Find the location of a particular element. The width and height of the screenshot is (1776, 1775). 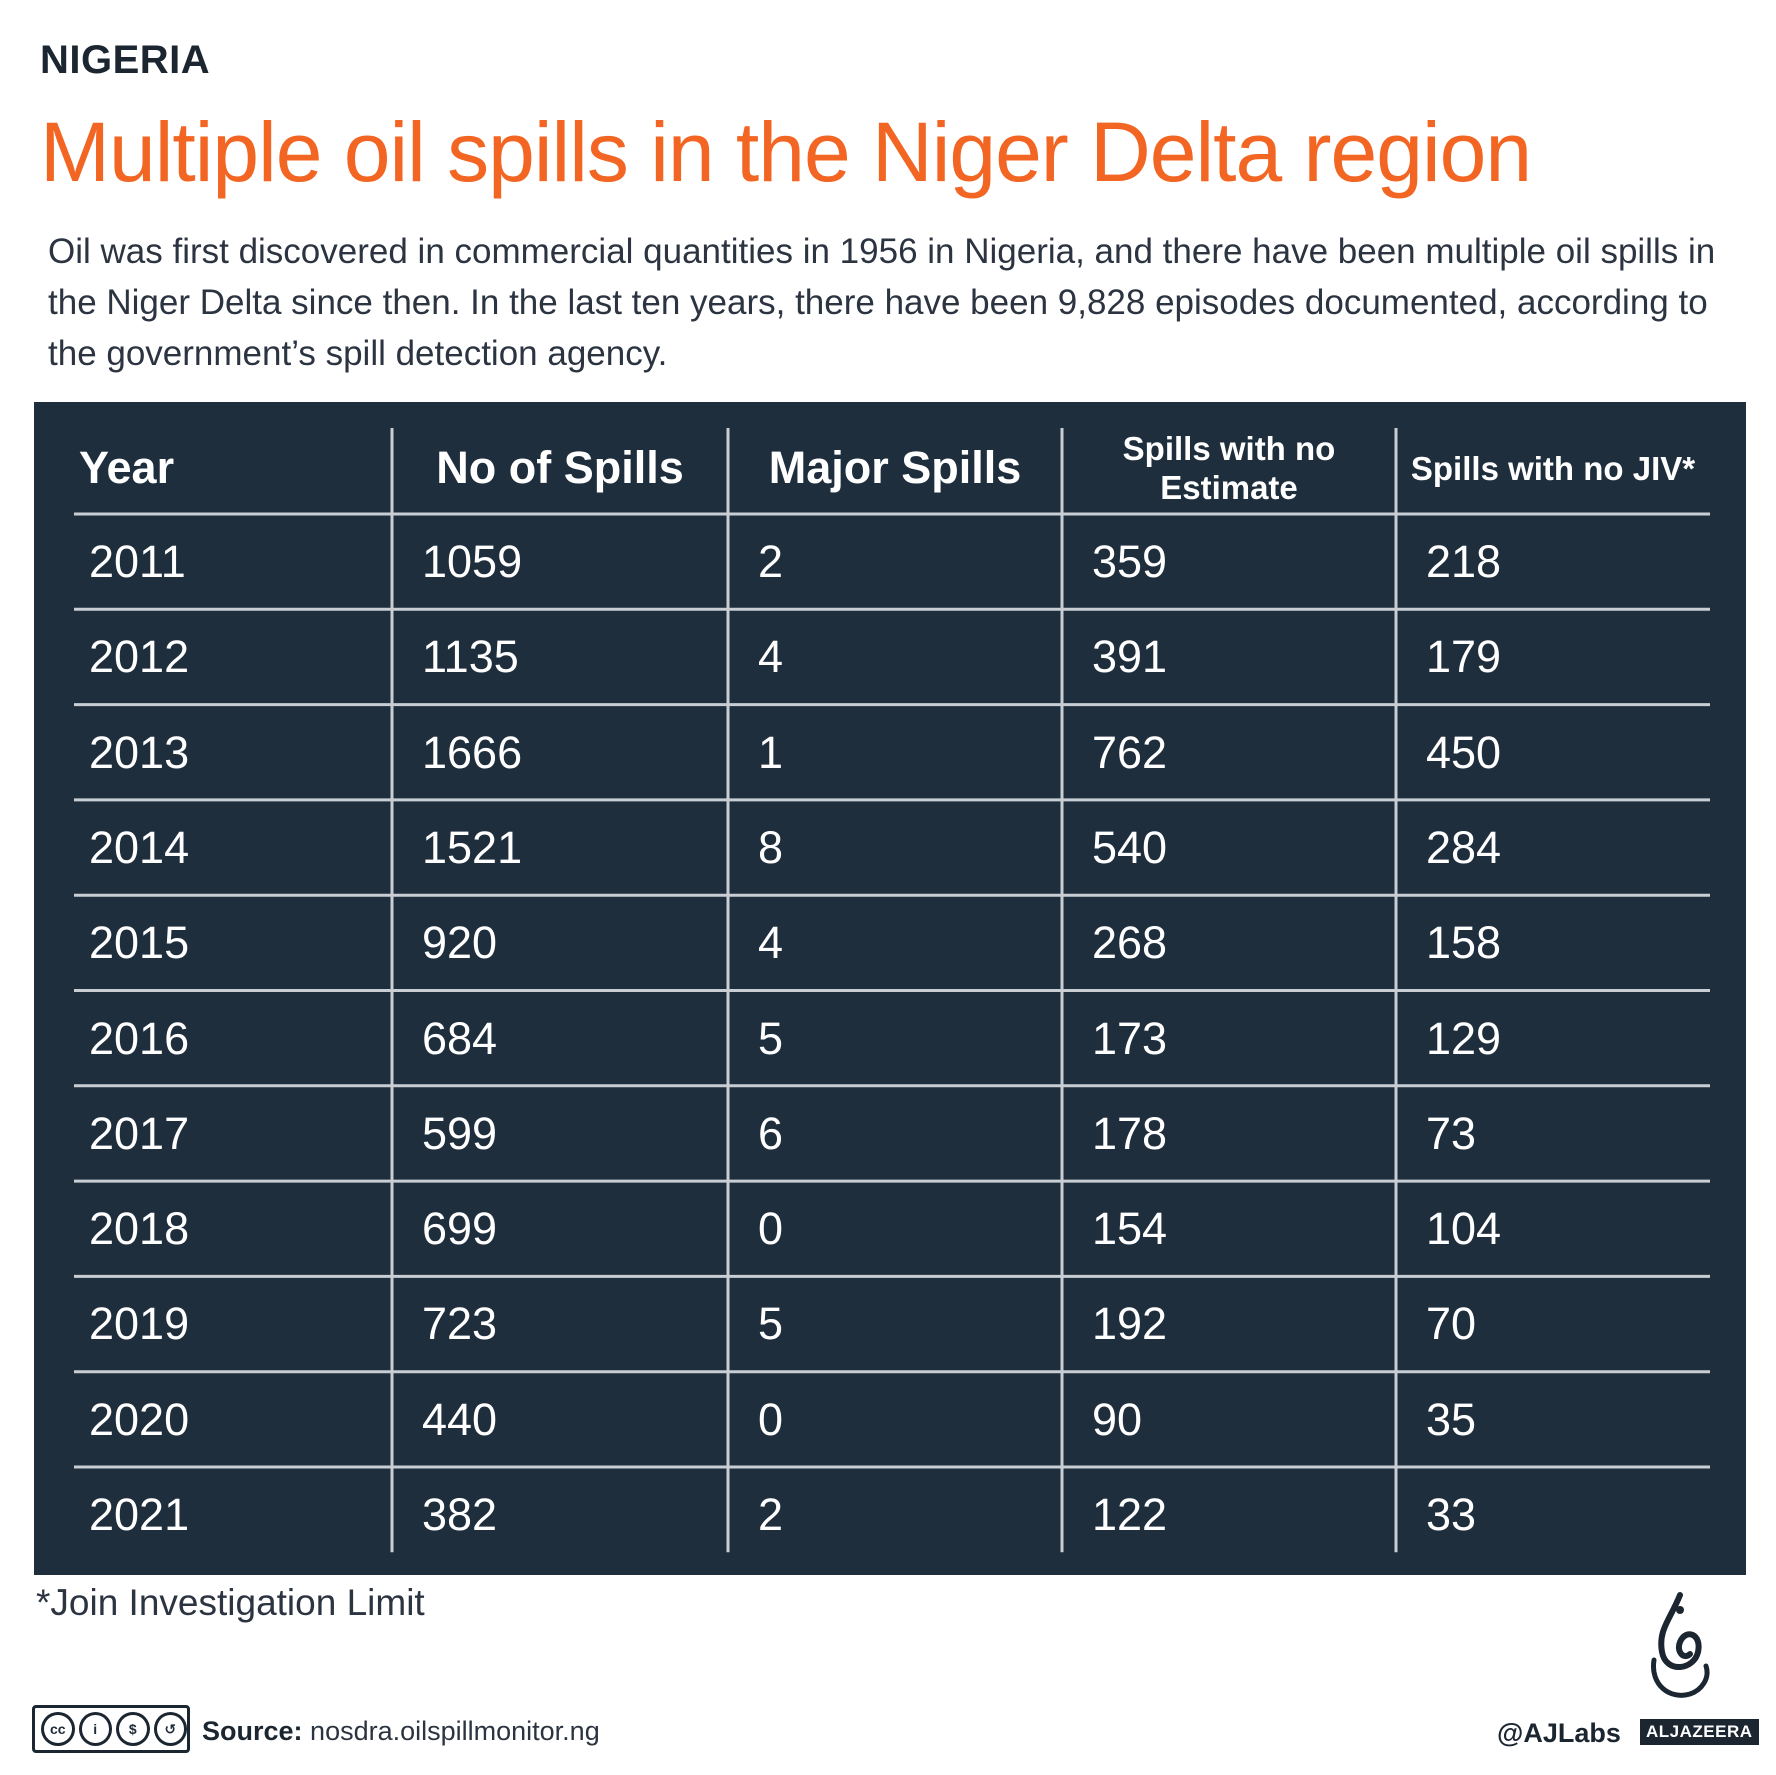

cc-icon: cc is located at coordinates (58, 1729).